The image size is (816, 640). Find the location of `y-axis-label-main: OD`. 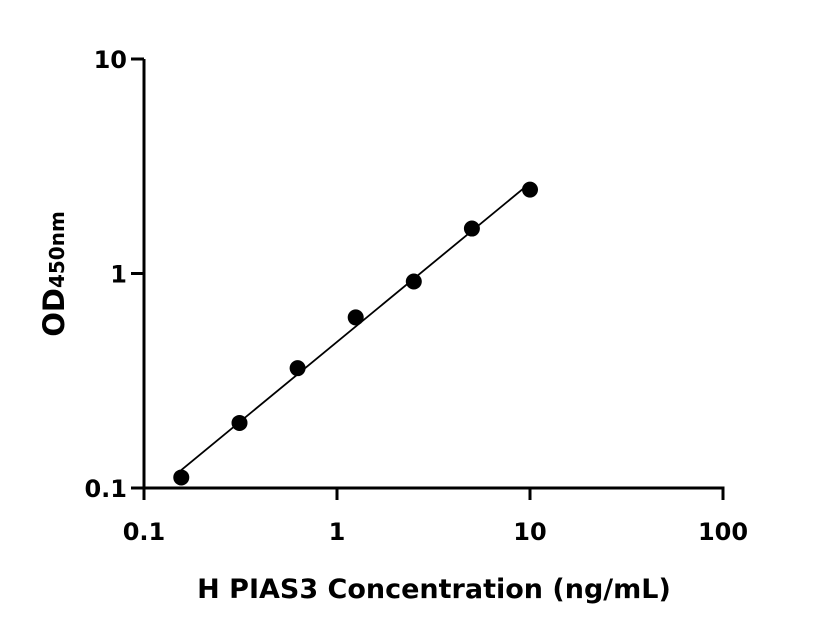

y-axis-label-main: OD is located at coordinates (54, 312).